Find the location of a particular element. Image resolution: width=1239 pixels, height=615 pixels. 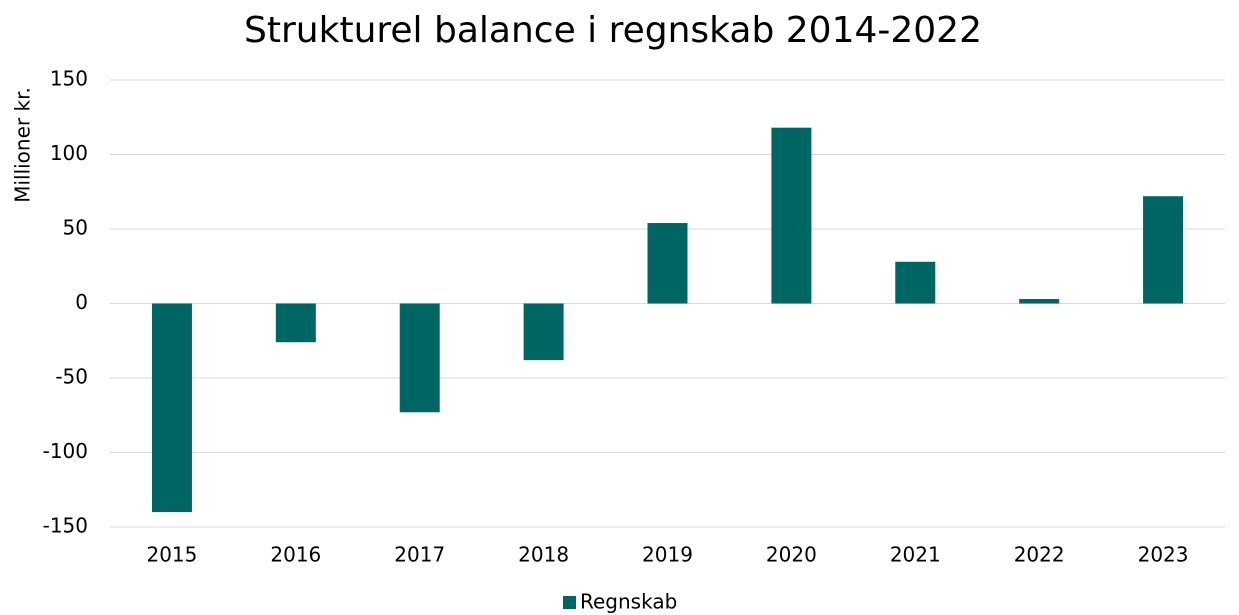

x-tick-label: 2019 is located at coordinates (667, 555).